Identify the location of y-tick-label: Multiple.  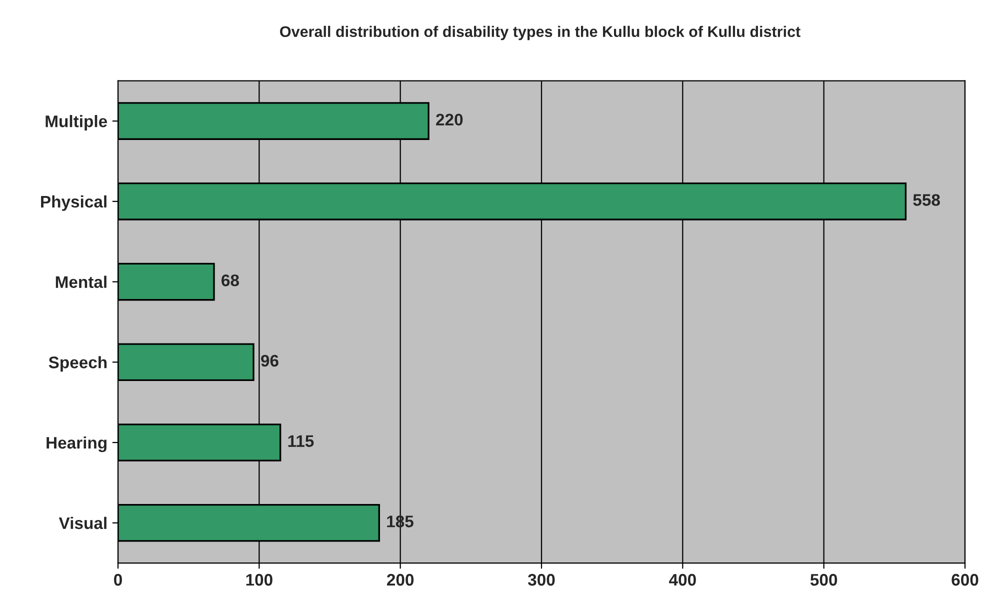
(77, 123).